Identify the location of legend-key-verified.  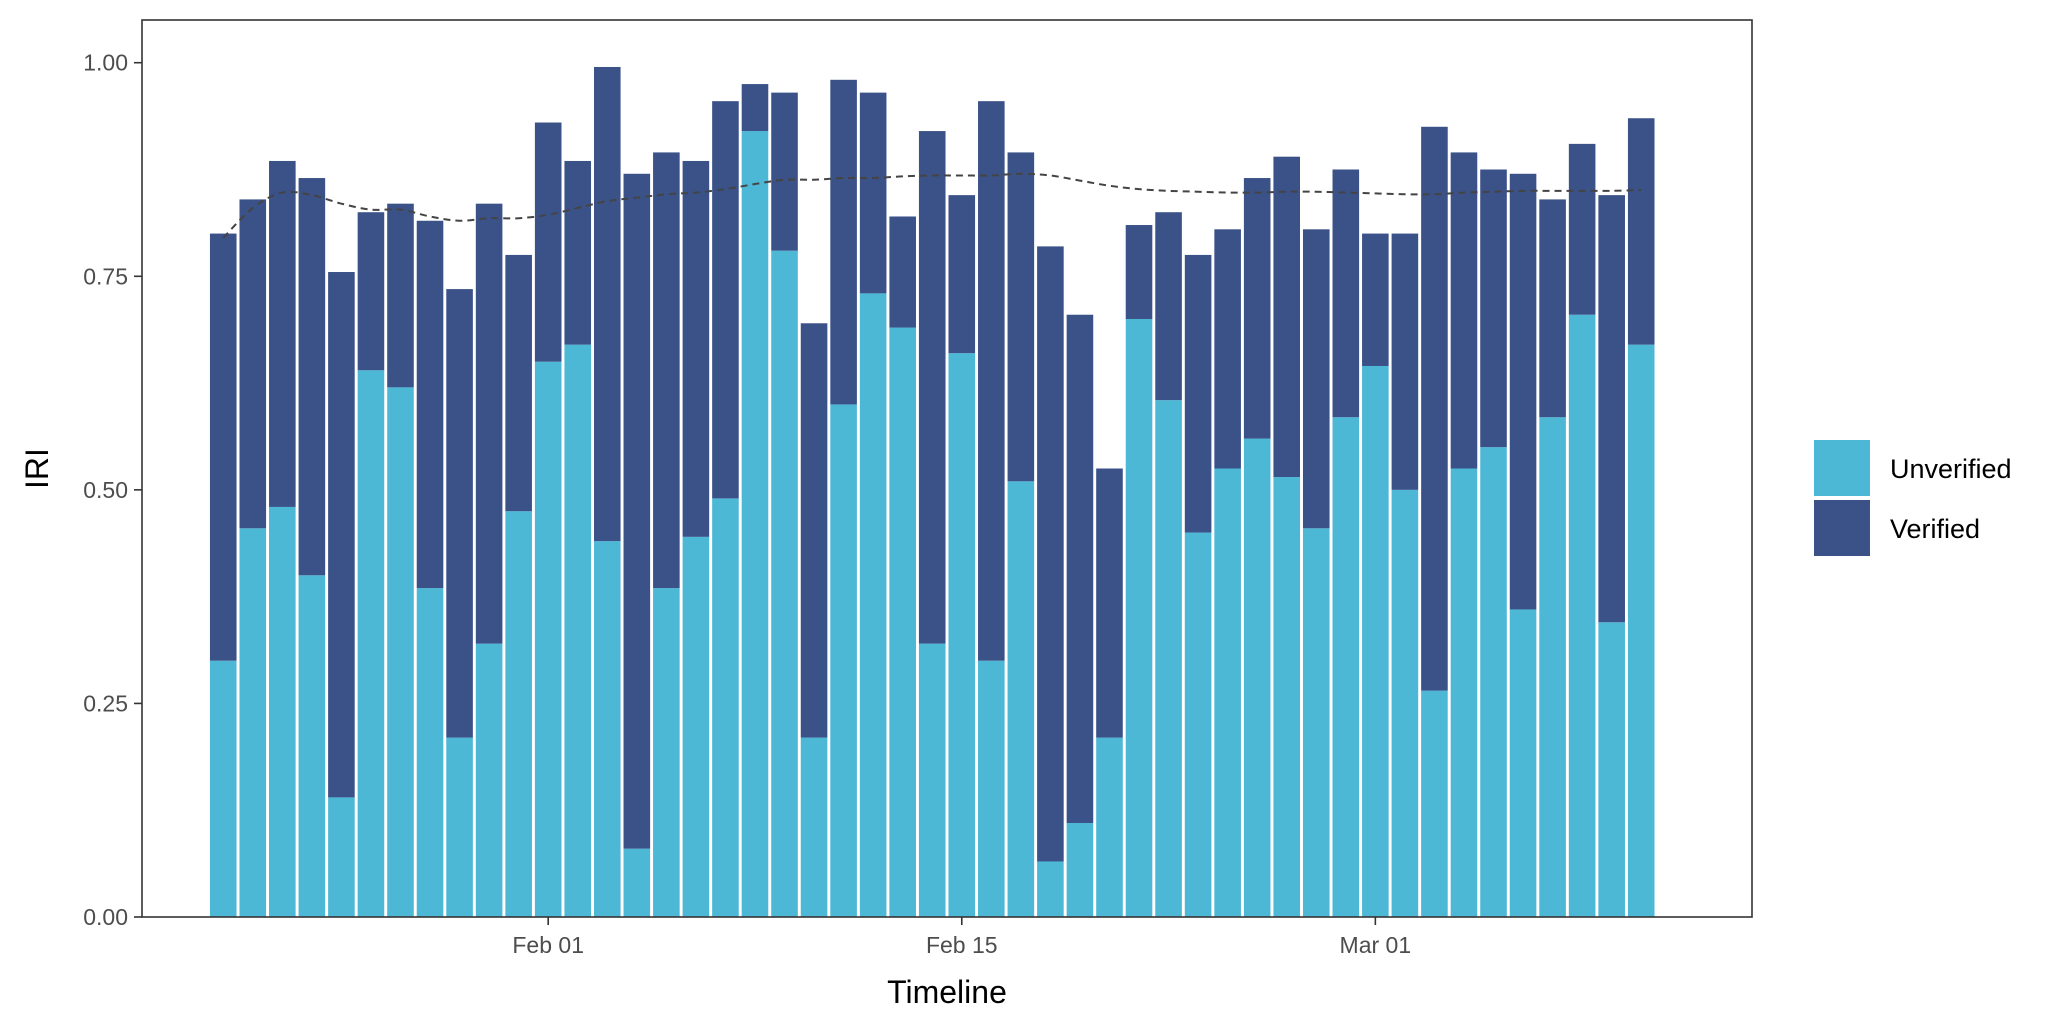
(1842, 528).